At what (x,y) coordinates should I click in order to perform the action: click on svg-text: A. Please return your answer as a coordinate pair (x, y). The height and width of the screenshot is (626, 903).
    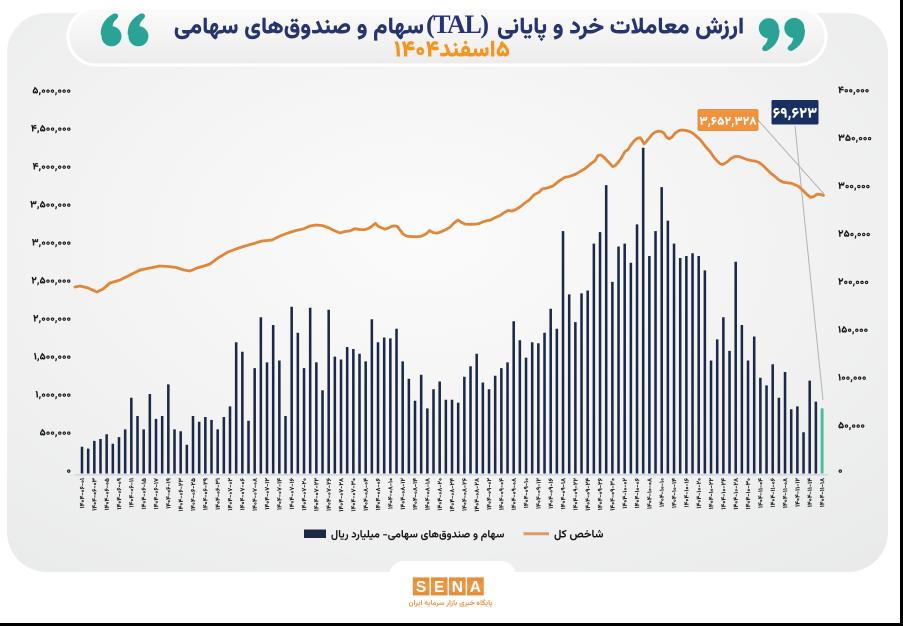
    Looking at the image, I should click on (475, 587).